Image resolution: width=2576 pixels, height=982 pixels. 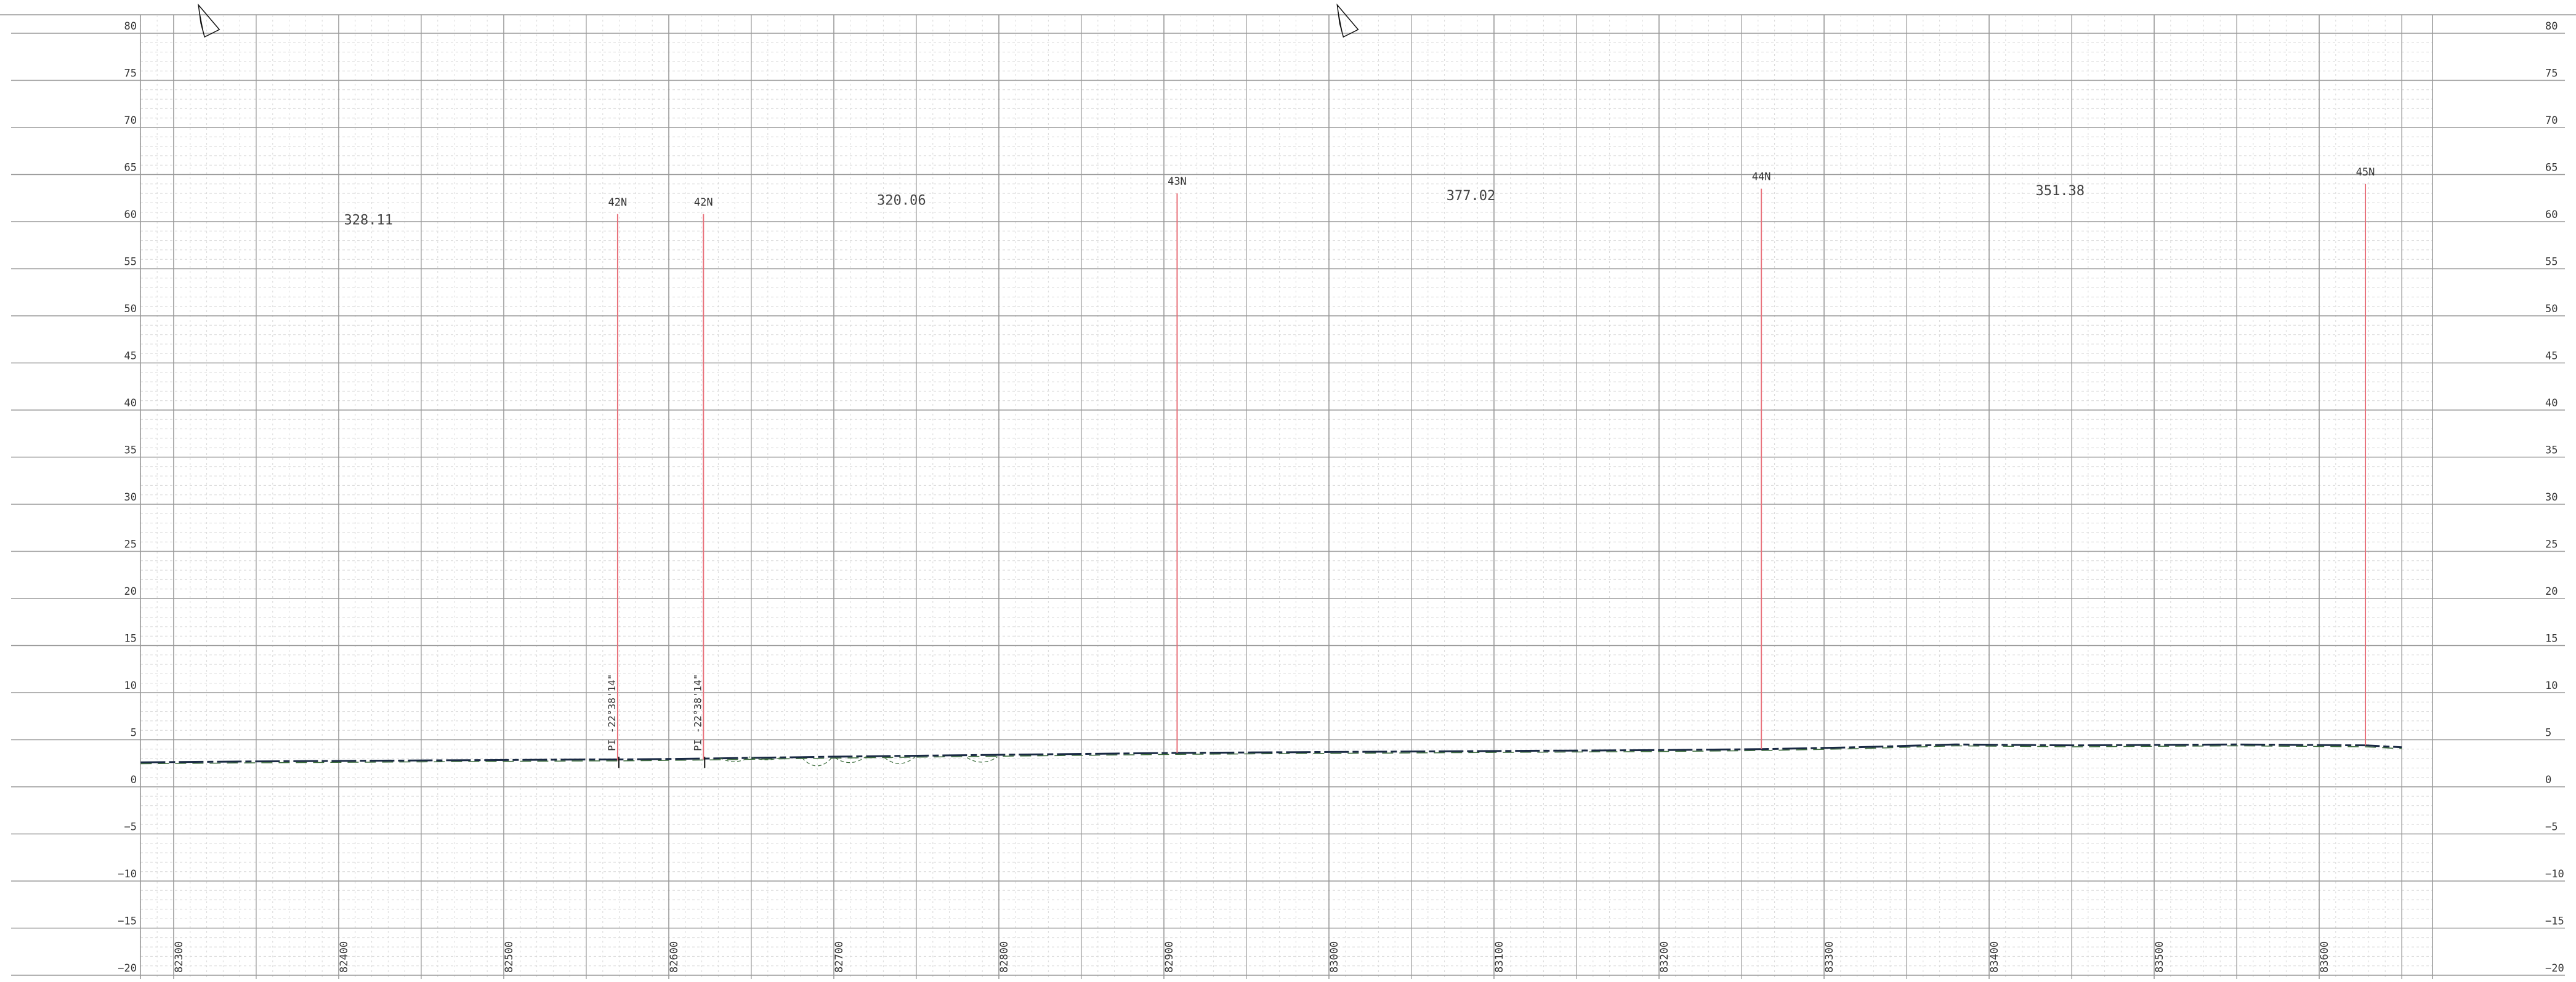 I want to click on elevation-tick-label-right: 15, so click(x=2551, y=639).